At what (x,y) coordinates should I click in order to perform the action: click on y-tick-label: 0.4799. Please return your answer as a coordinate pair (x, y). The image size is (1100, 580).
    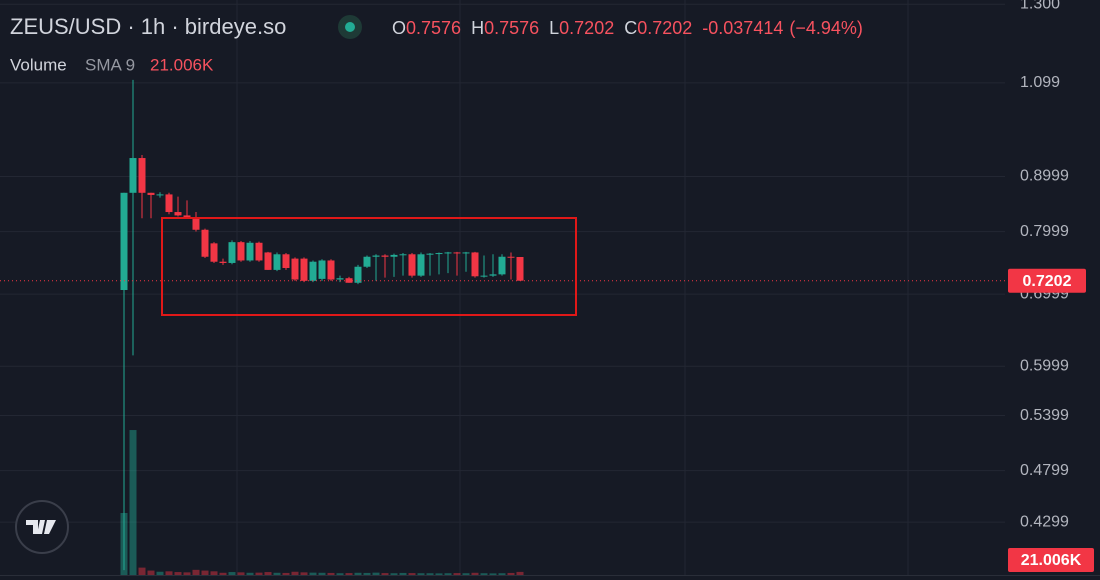
    Looking at the image, I should click on (1044, 470).